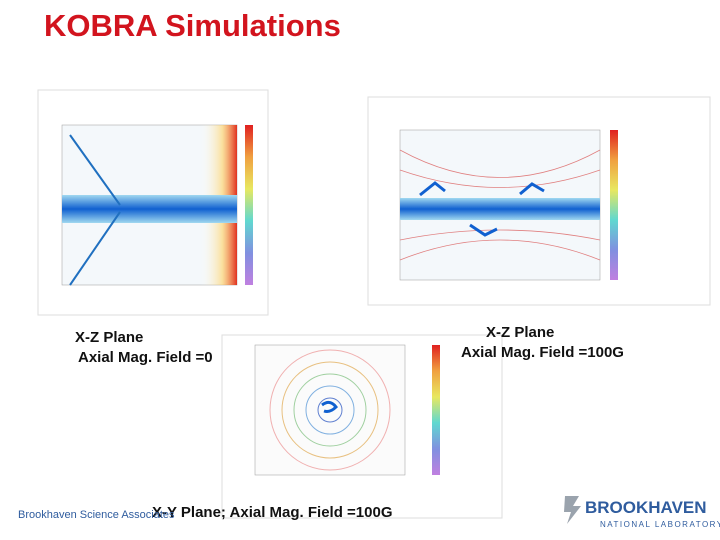 The height and width of the screenshot is (540, 720). What do you see at coordinates (192, 25) in the screenshot?
I see `slide-title: KOBRA Simulations` at bounding box center [192, 25].